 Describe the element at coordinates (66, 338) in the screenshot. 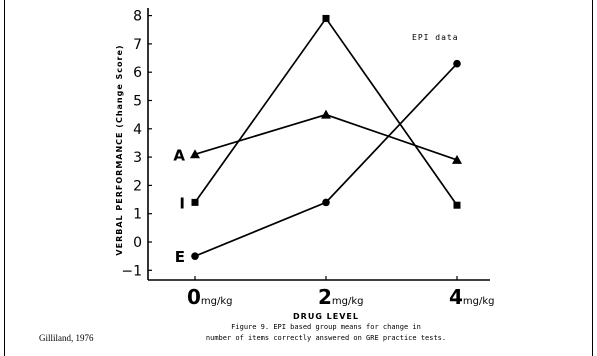

I see `credit: Gilliland, 1976` at that location.